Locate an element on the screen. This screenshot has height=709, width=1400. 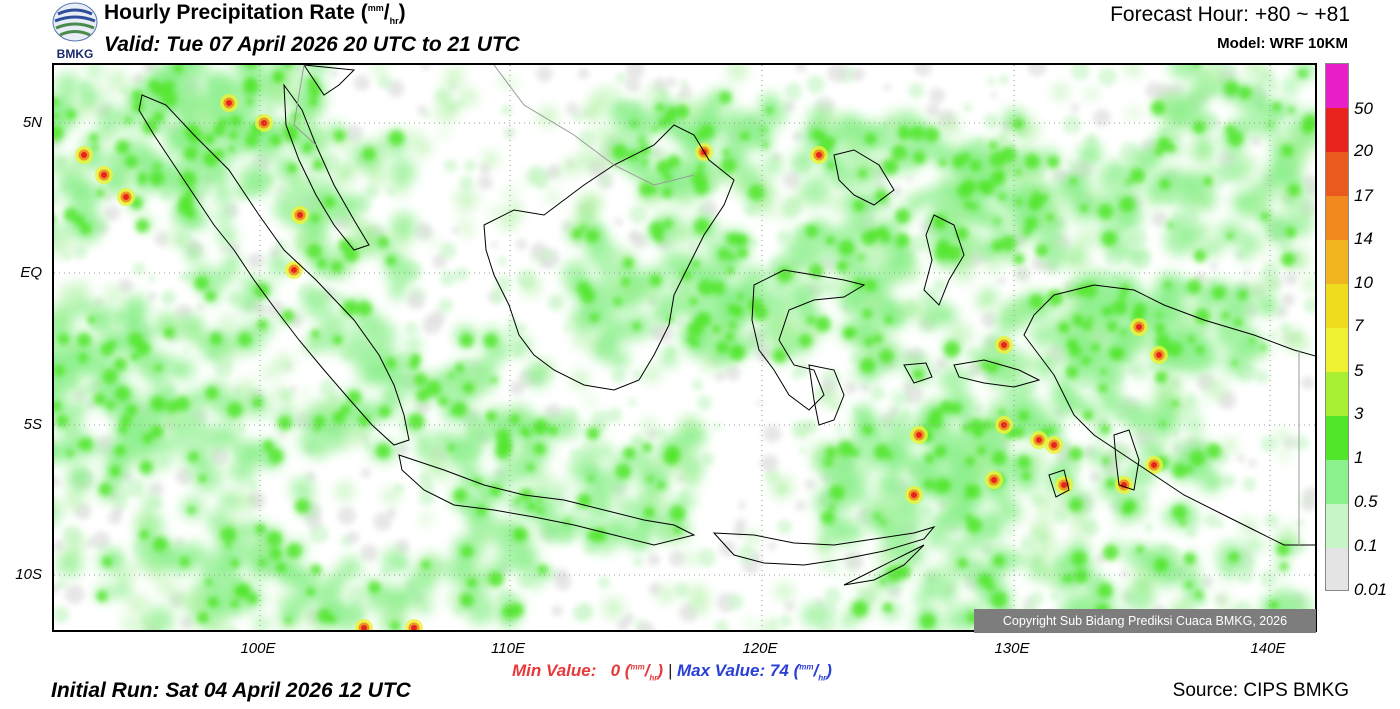
min-unit-num: mm is located at coordinates (637, 667).